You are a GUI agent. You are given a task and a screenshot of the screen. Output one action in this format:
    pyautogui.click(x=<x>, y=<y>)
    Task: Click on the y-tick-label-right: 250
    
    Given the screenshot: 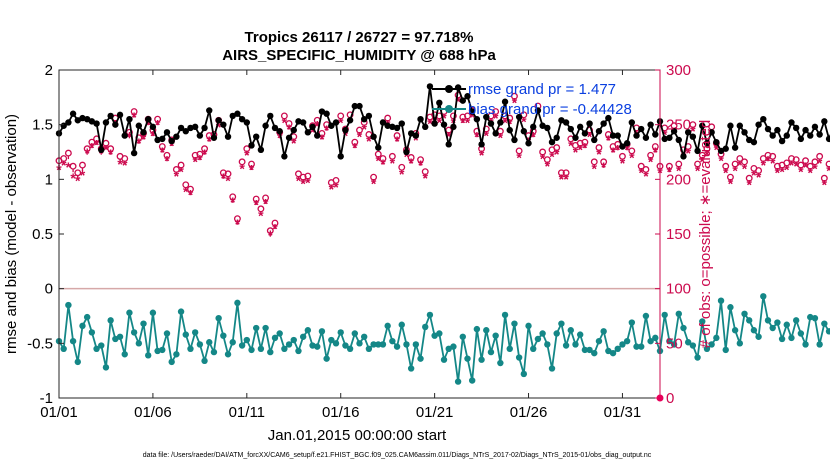 What is the action you would take?
    pyautogui.click(x=678, y=125)
    